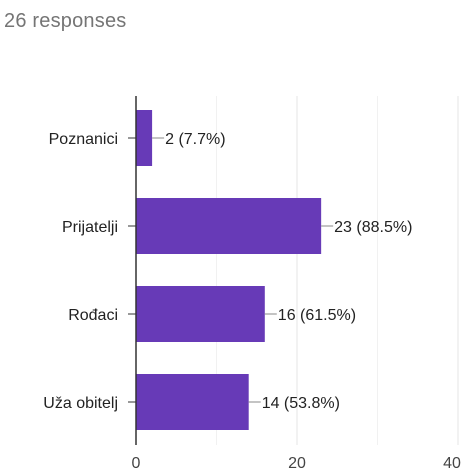 Image resolution: width=466 pixels, height=473 pixels. What do you see at coordinates (317, 315) in the screenshot?
I see `data-label-2: 16 (61.5%)` at bounding box center [317, 315].